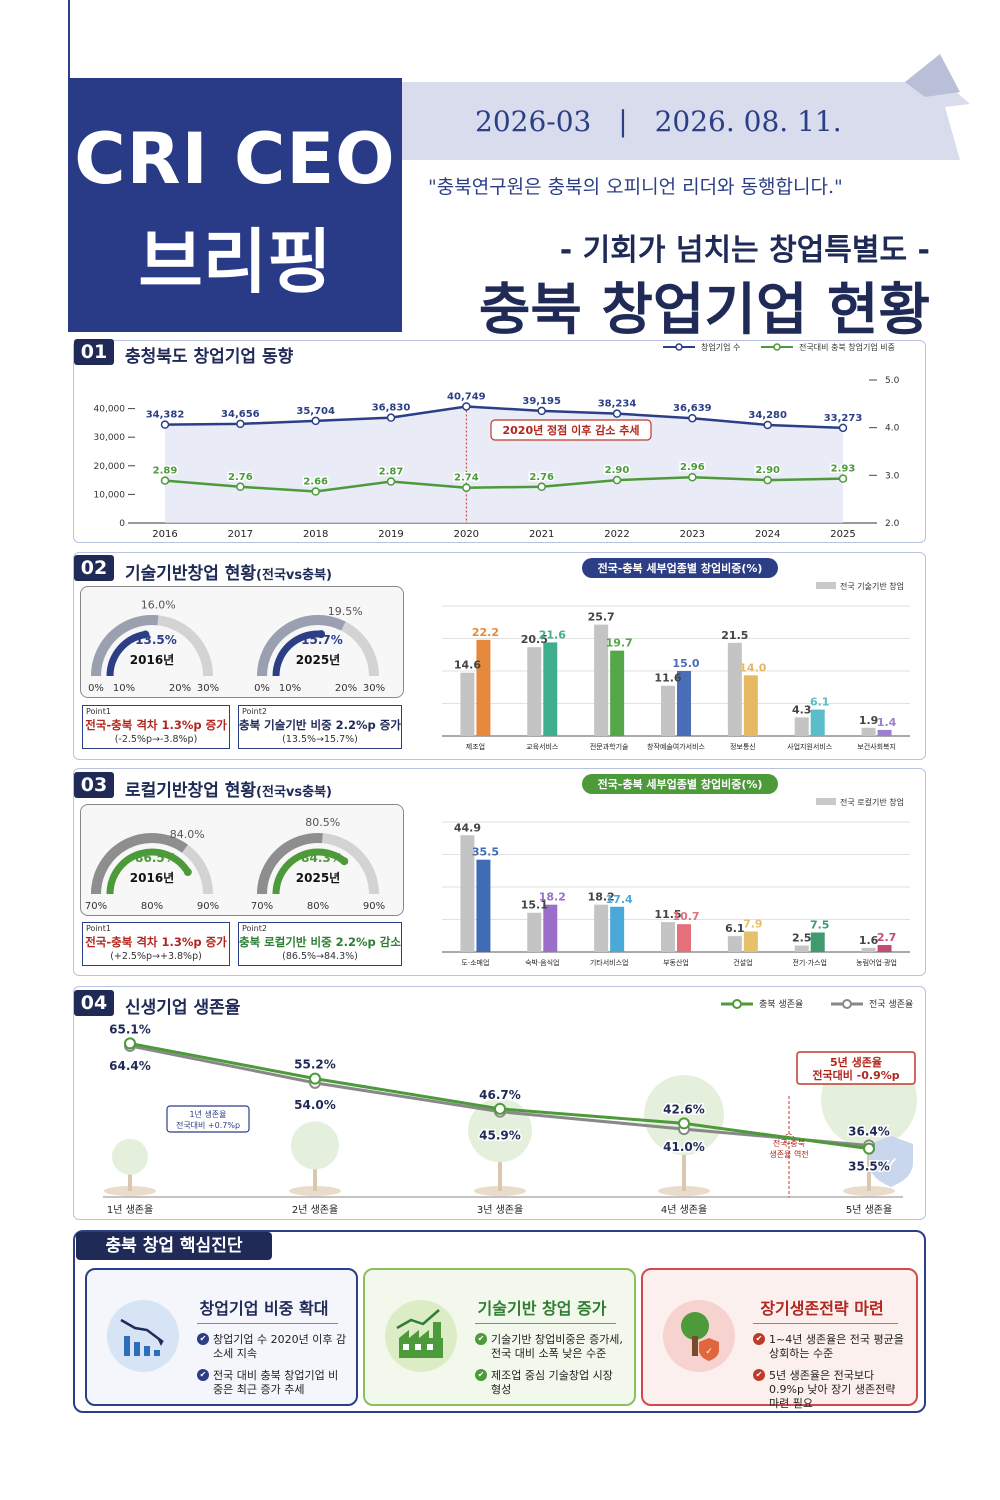 The image size is (1000, 1500). Describe the element at coordinates (156, 944) in the screenshot. I see `local-point1-box: Point1 전국-충북 격차 1.3%p 증가 (+2.5%p→+3.8%p)` at that location.